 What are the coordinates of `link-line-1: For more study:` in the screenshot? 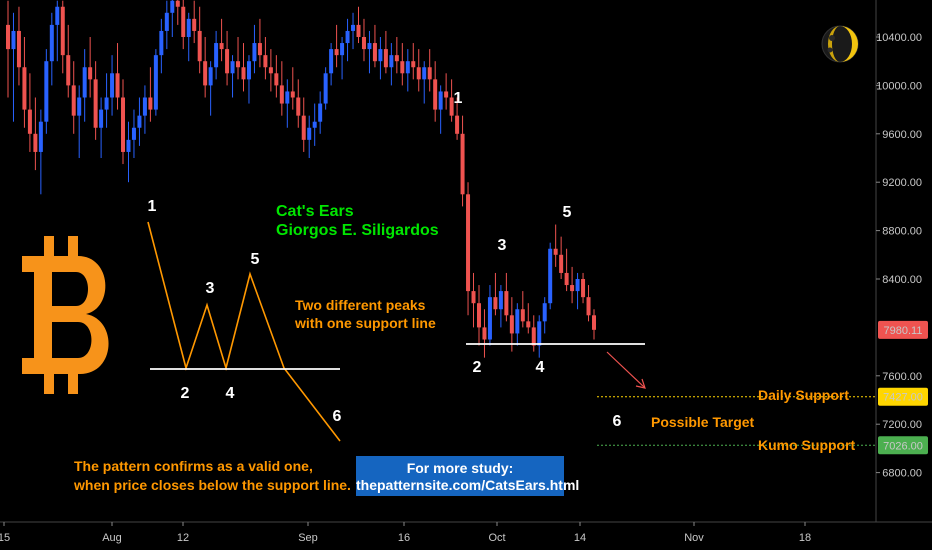 It's located at (460, 468).